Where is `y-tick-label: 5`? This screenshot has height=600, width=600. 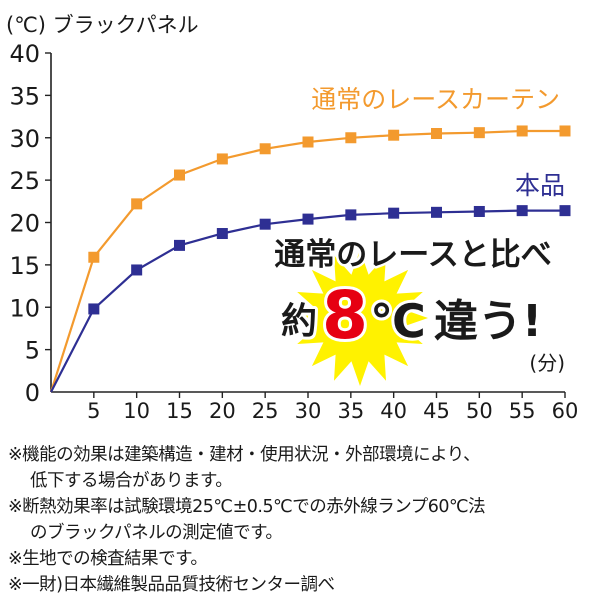
y-tick-label: 5 is located at coordinates (32, 351).